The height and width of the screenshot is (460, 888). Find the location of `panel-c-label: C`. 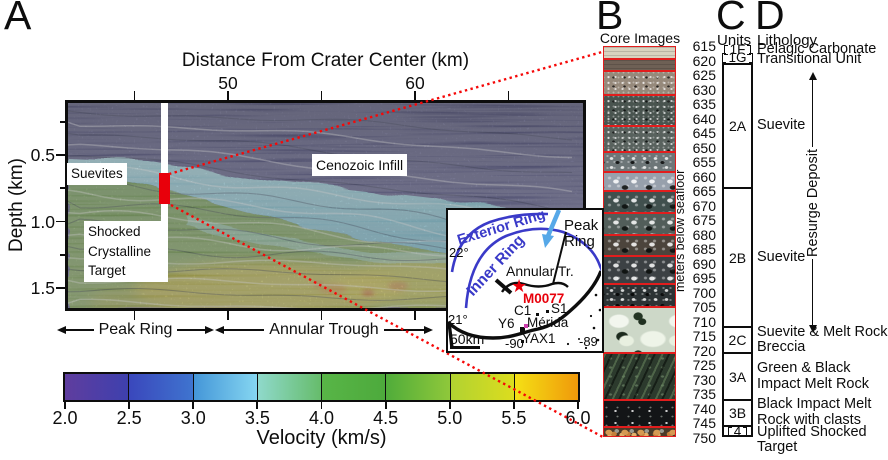

panel-c-label: C is located at coordinates (731, 19).